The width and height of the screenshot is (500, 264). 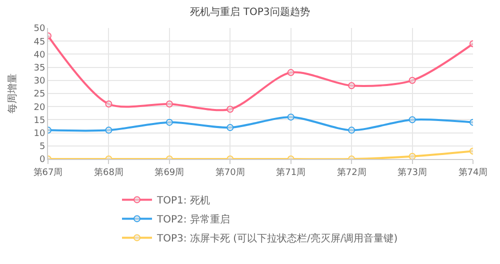 What do you see at coordinates (169, 172) in the screenshot?
I see `x-tick-label: 第69周` at bounding box center [169, 172].